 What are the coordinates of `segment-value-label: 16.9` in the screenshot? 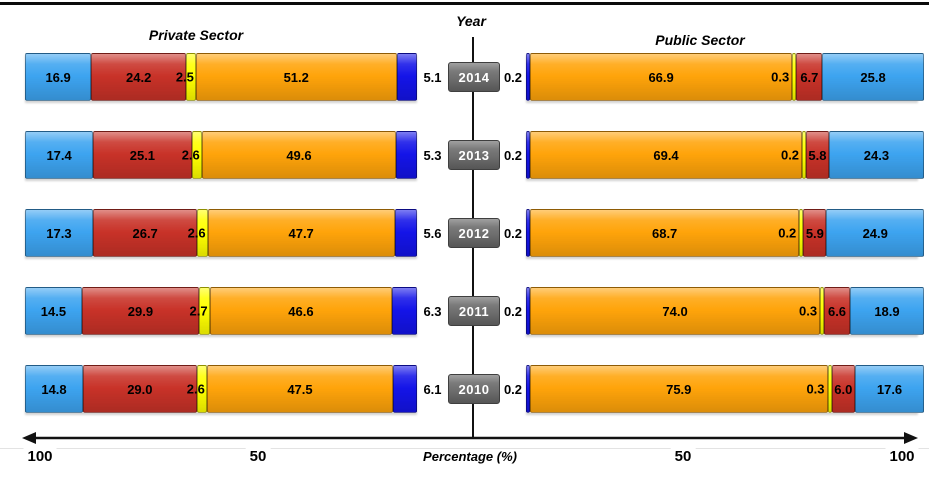 It's located at (58, 77).